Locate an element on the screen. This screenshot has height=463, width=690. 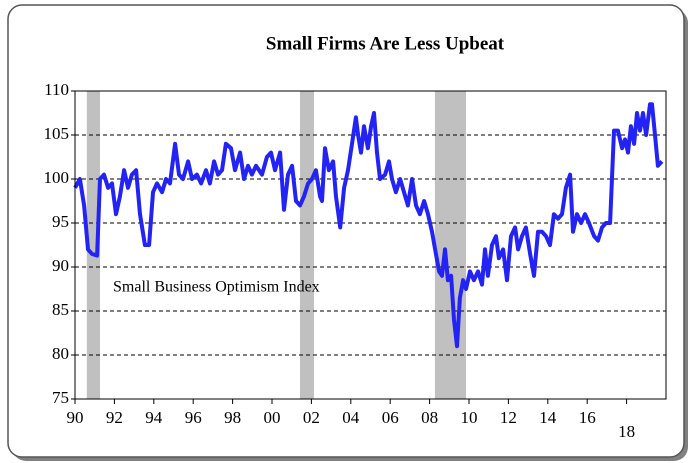
x-tick-label: 98 is located at coordinates (232, 417).